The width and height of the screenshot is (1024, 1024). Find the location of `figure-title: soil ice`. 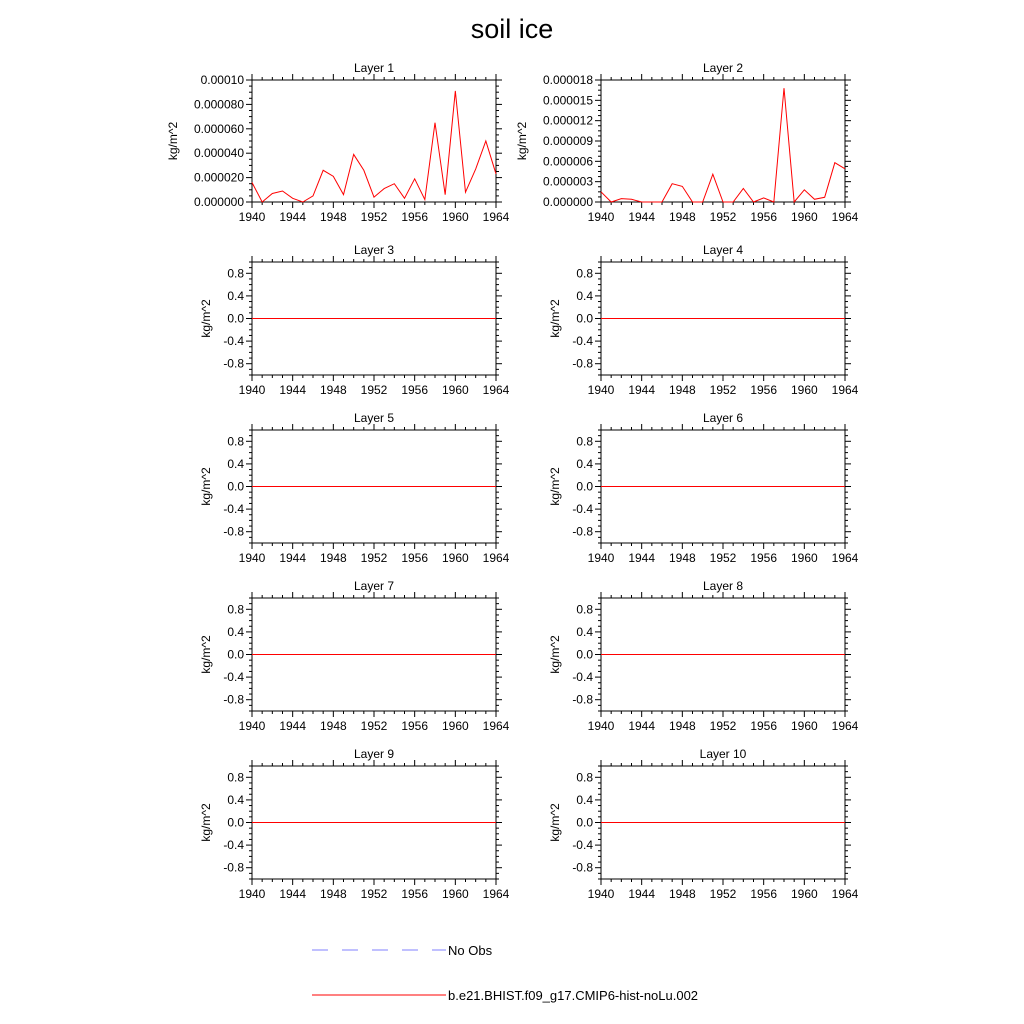

figure-title: soil ice is located at coordinates (512, 29).